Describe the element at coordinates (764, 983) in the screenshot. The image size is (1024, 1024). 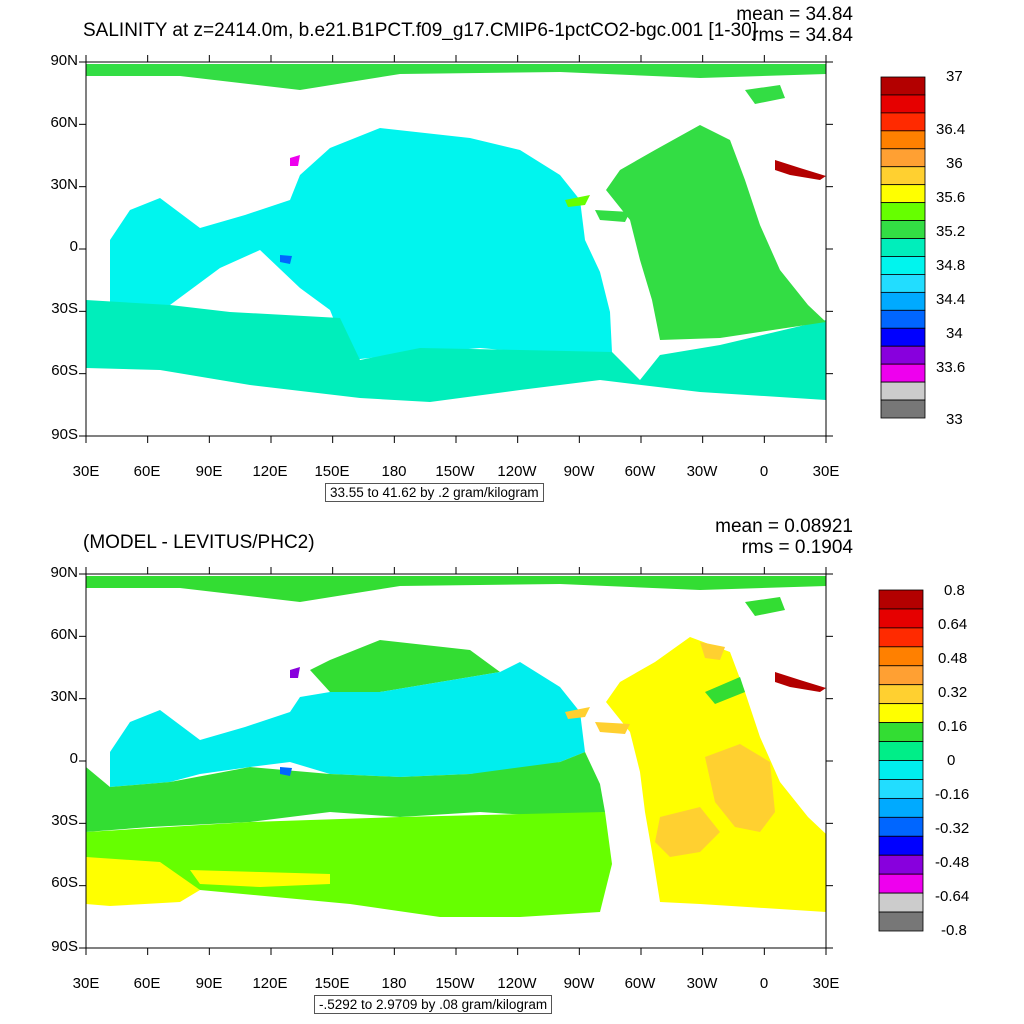
I see `lon-label-0: 0` at that location.